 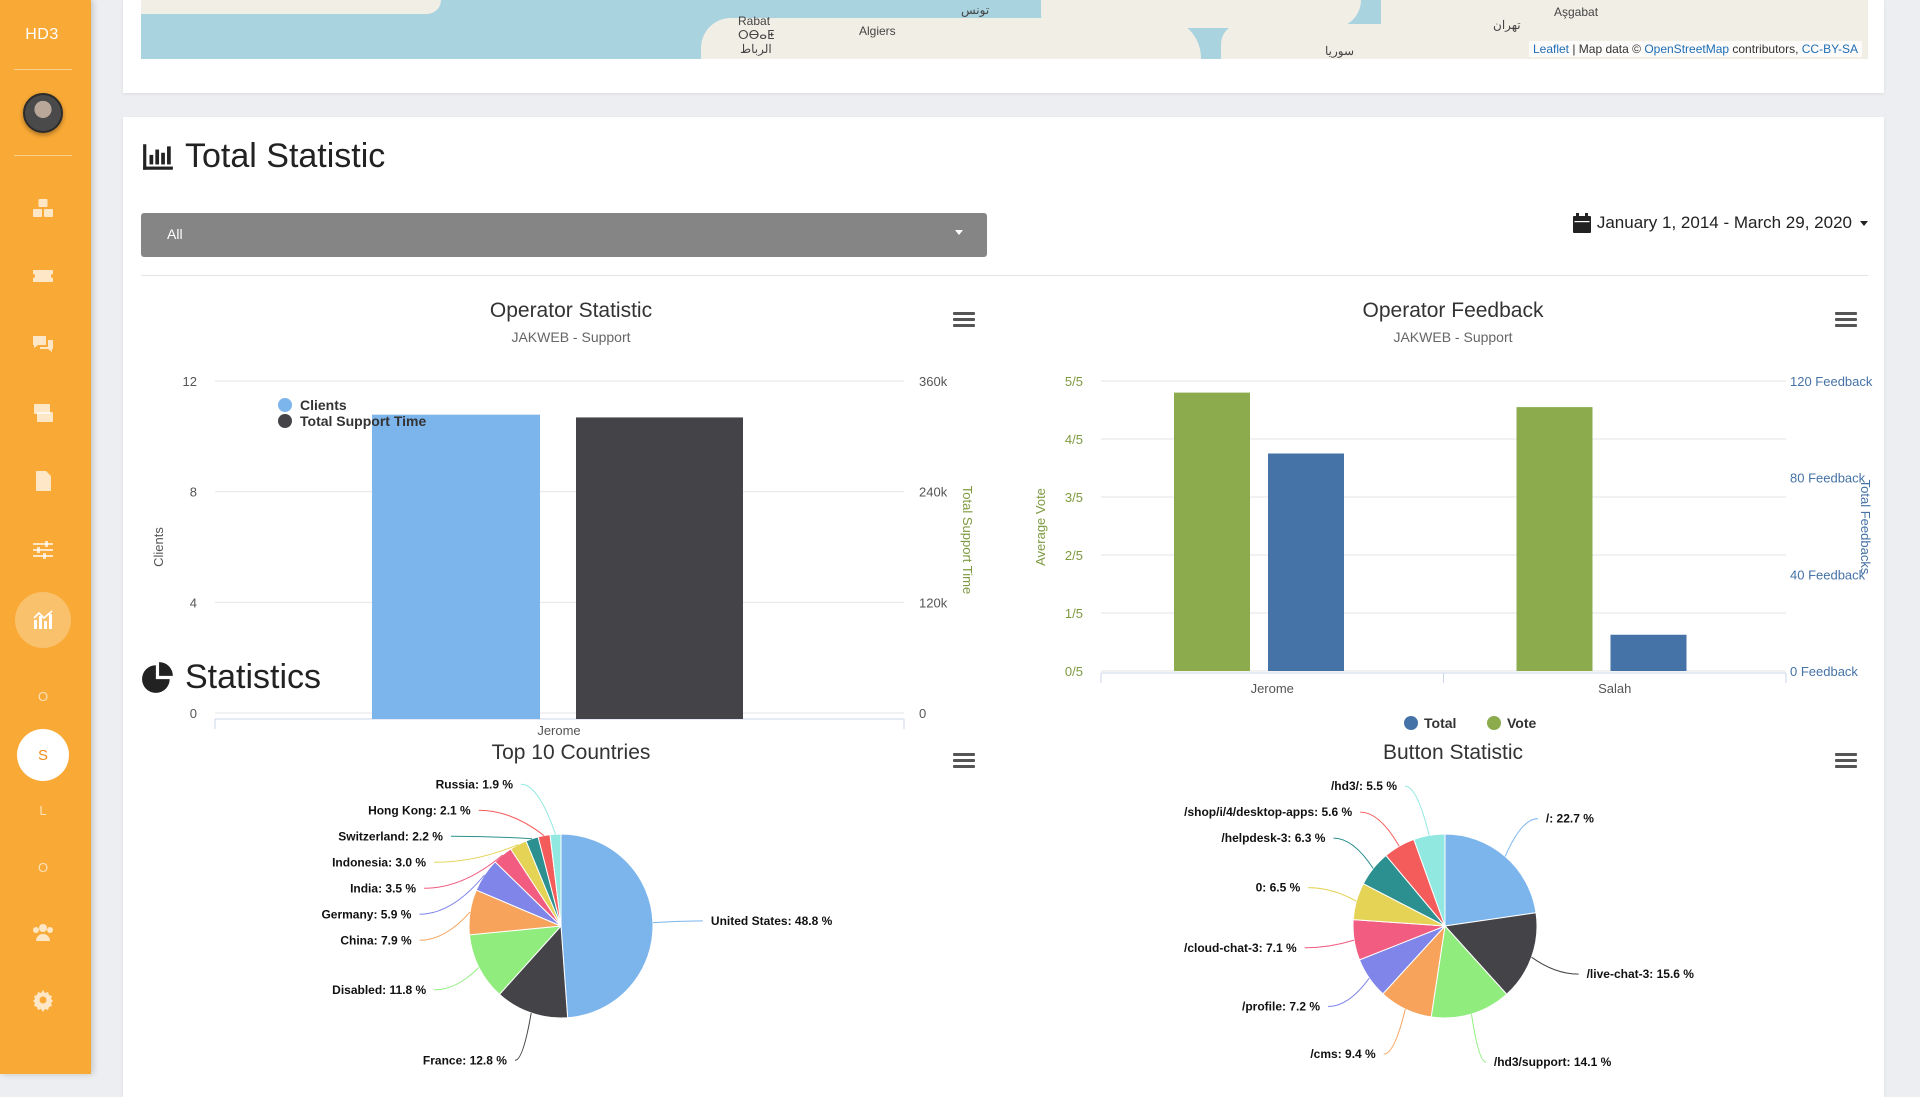 What do you see at coordinates (157, 677) in the screenshot?
I see `pie-chart-icon` at bounding box center [157, 677].